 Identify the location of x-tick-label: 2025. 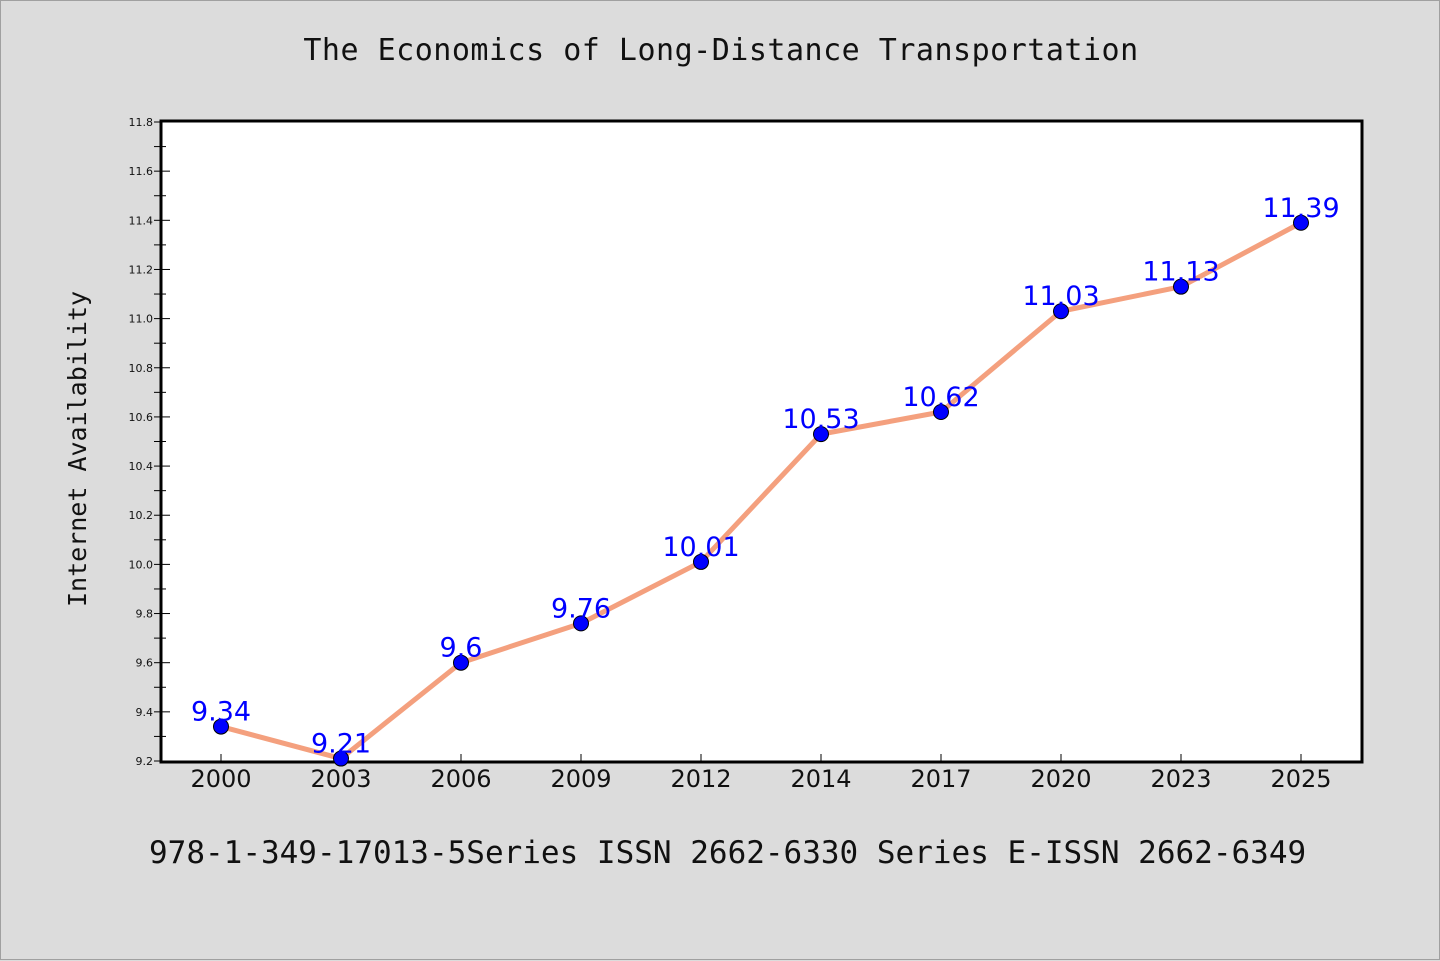
(1300, 779).